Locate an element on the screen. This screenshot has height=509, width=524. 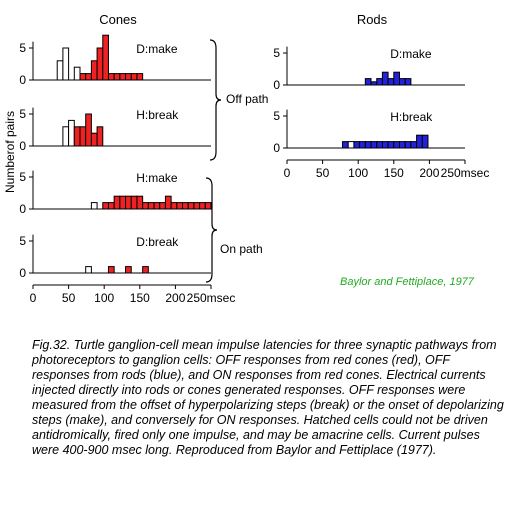
x-axis-1: 0 50 100 150 200 250msec is located at coordinates (387, 169).